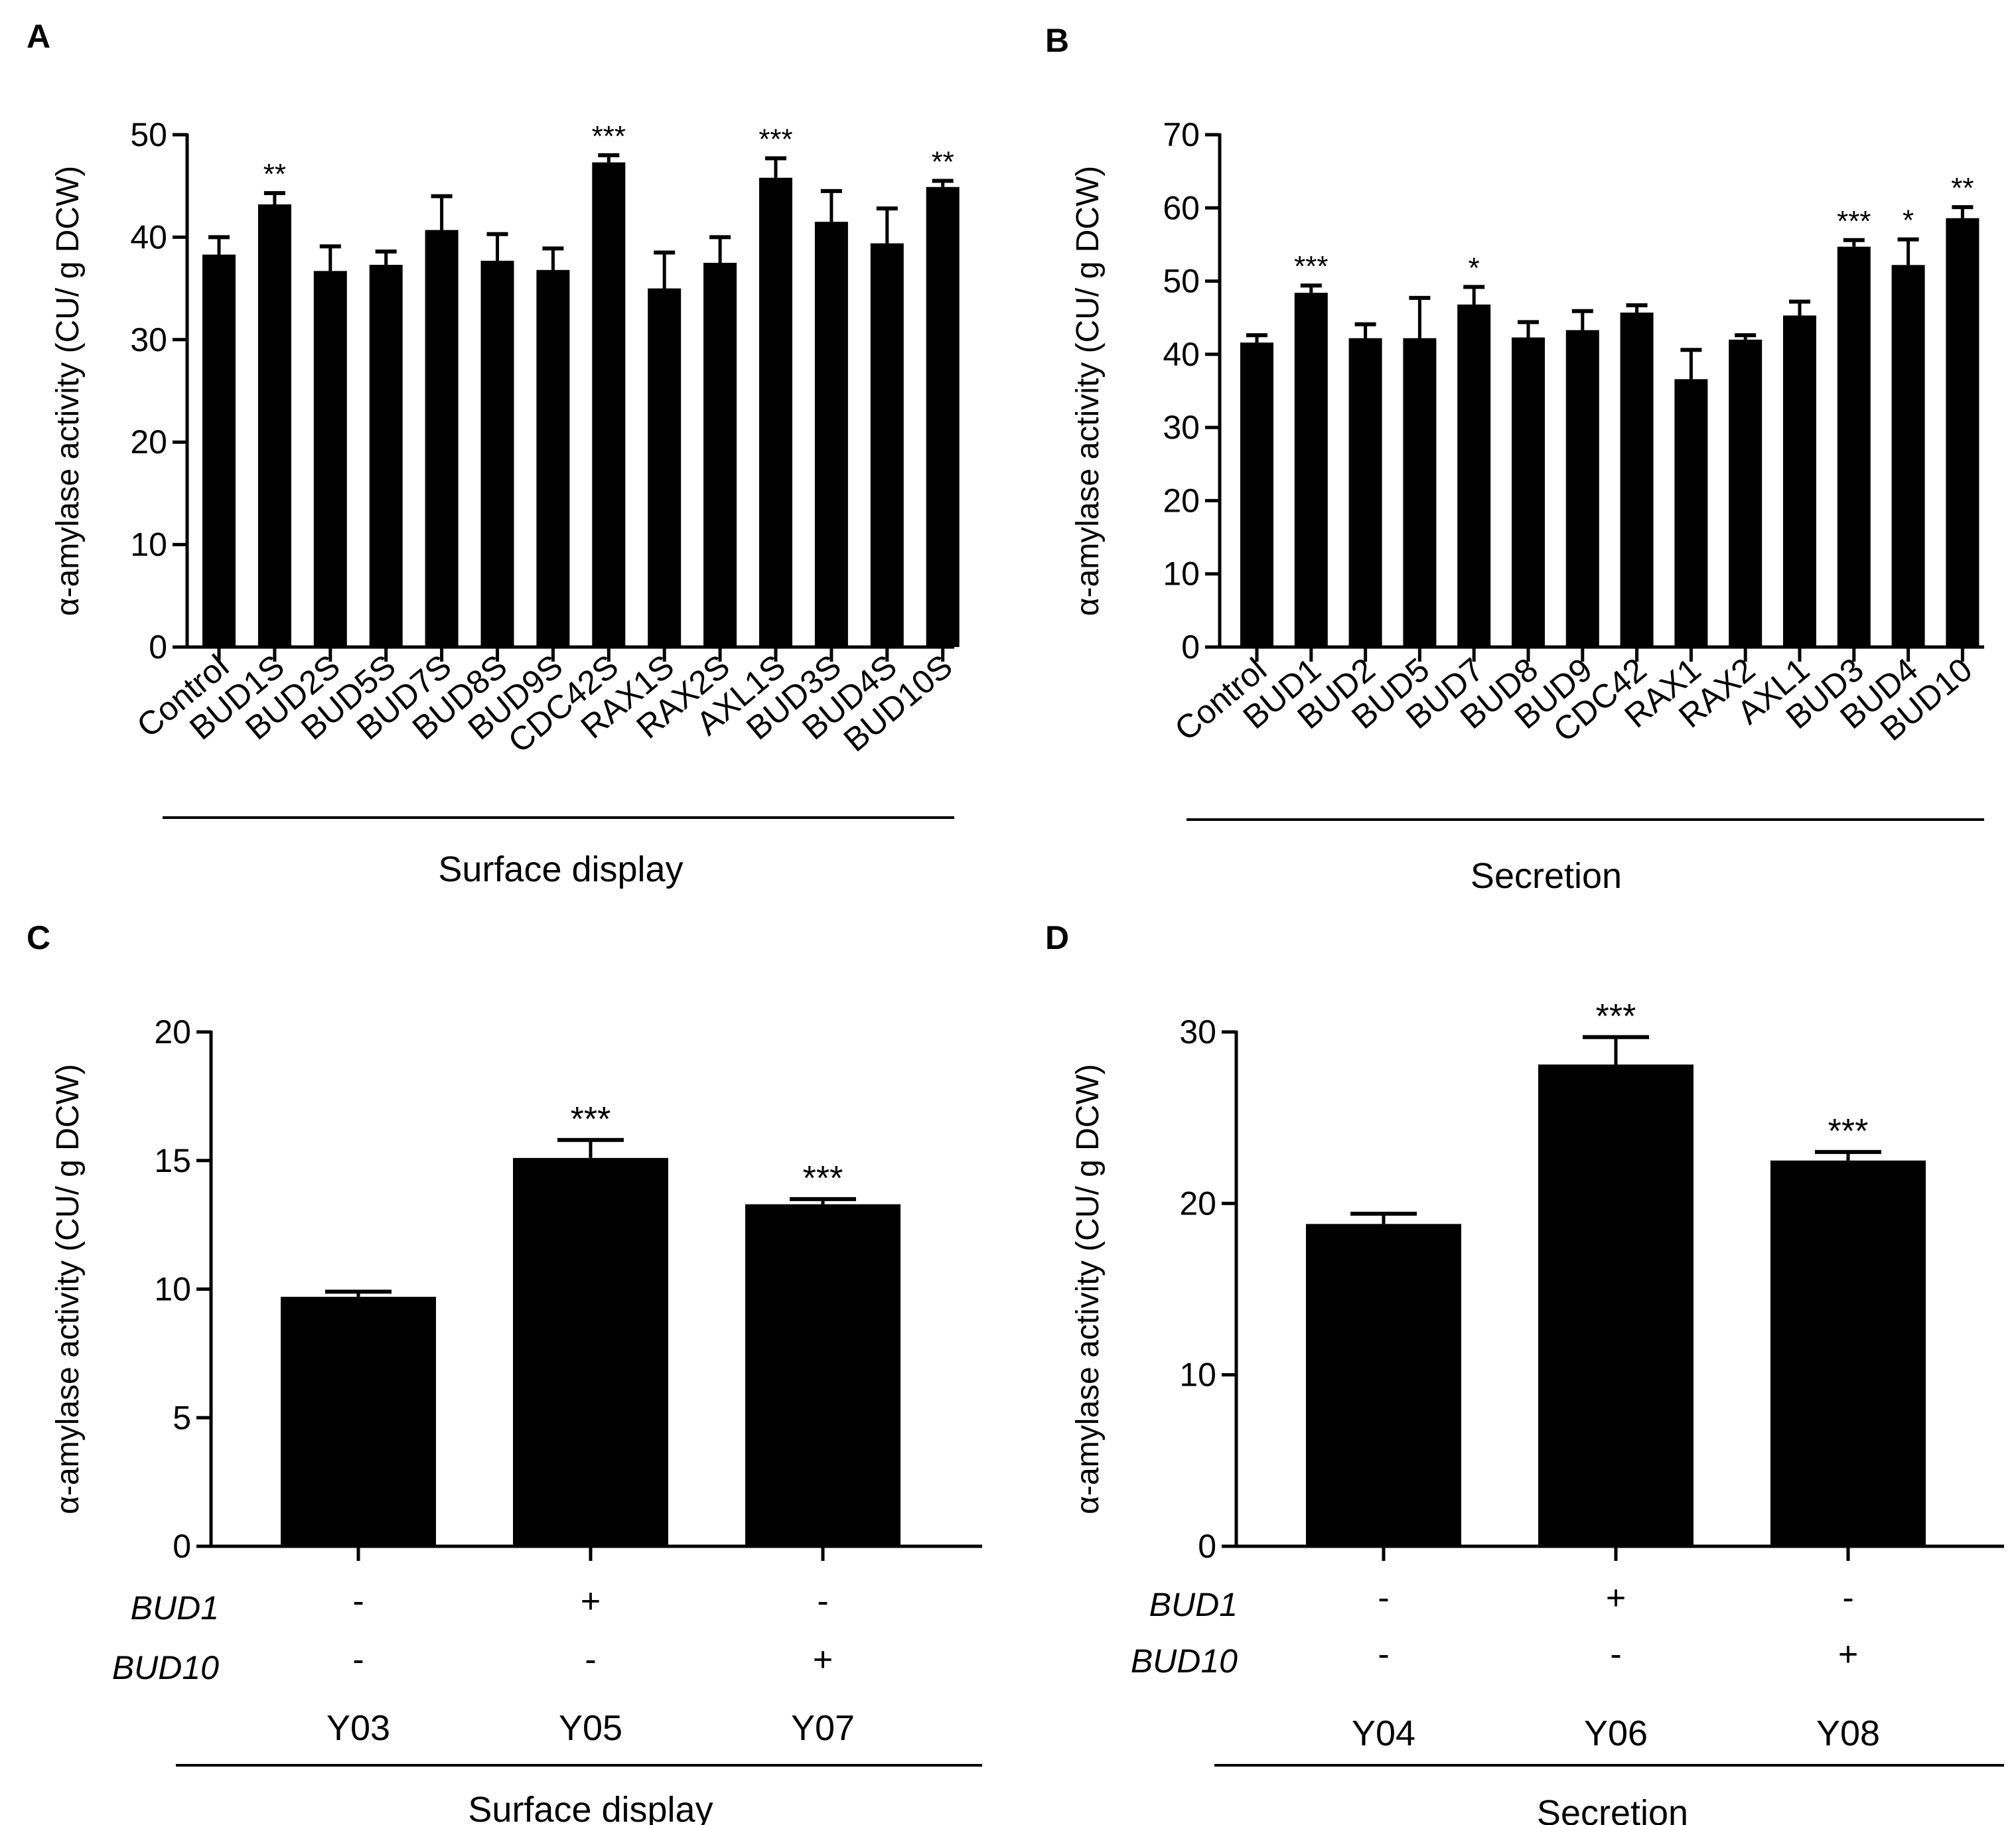  Describe the element at coordinates (38, 938) in the screenshot. I see `panel-letter-c: C` at that location.